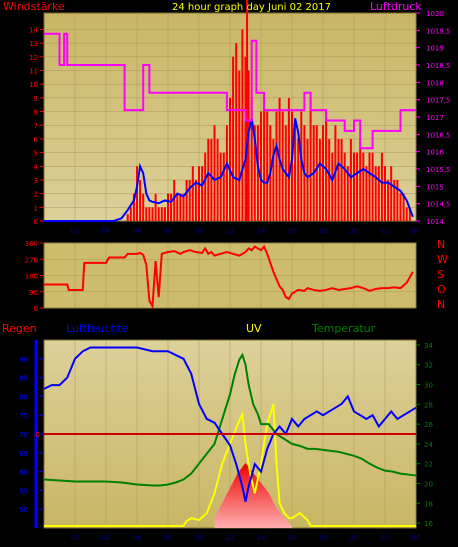  I want to click on temperature-tick-label: 18, so click(428, 504).